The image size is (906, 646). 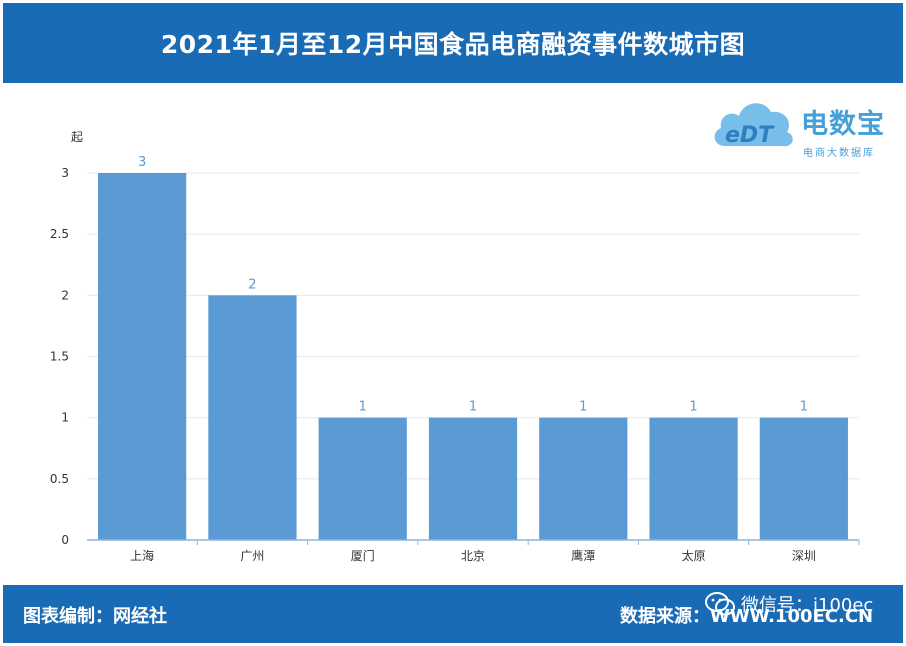 What do you see at coordinates (59, 234) in the screenshot?
I see `y-tick-label: 2.5` at bounding box center [59, 234].